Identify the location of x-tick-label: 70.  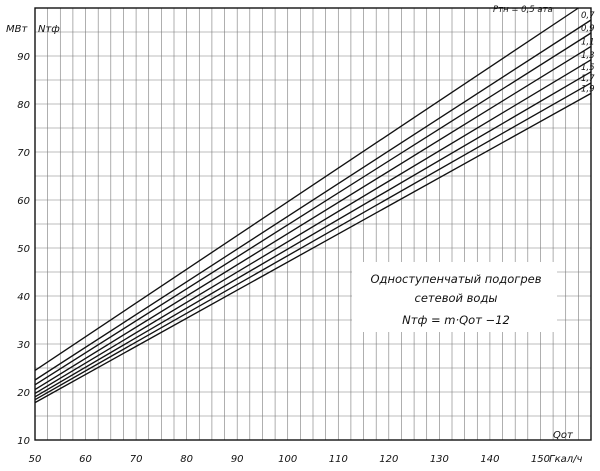
(136, 459).